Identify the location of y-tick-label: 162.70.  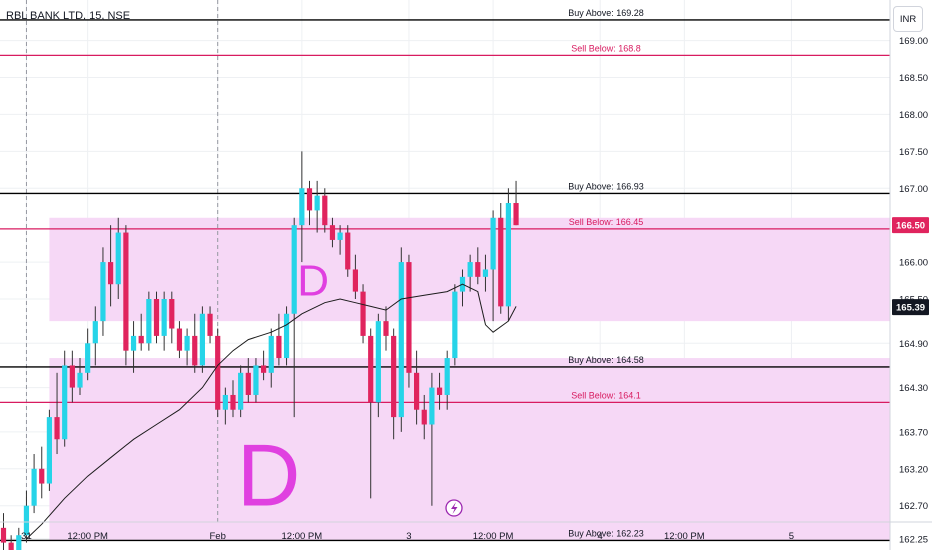
(913, 506).